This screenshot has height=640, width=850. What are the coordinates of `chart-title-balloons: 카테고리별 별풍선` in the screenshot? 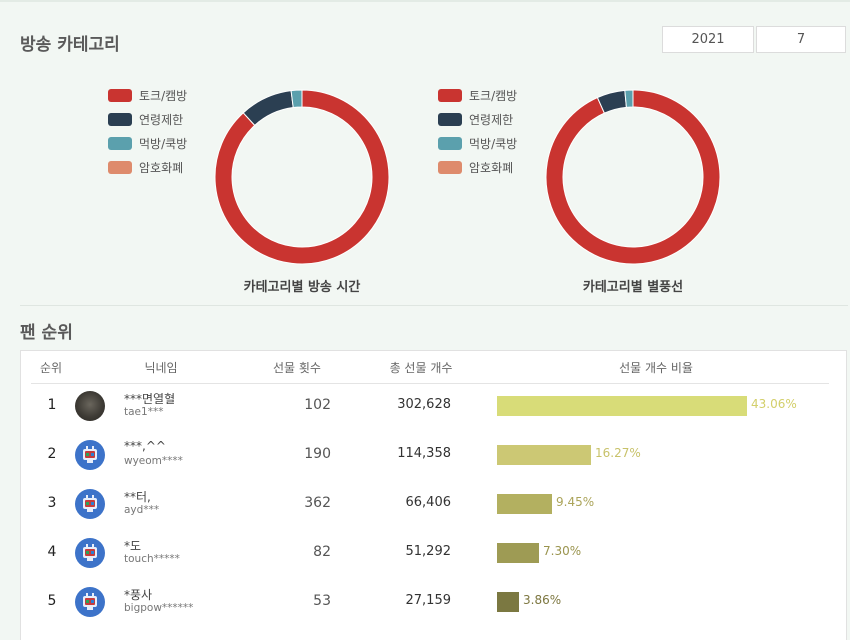 It's located at (633, 287).